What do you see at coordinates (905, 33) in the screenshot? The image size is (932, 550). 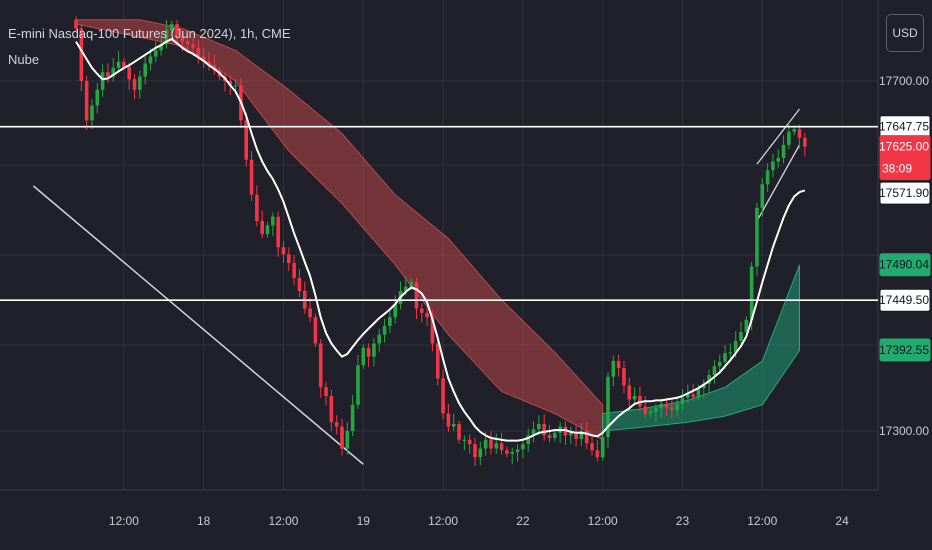 I see `currency-button: USD` at bounding box center [905, 33].